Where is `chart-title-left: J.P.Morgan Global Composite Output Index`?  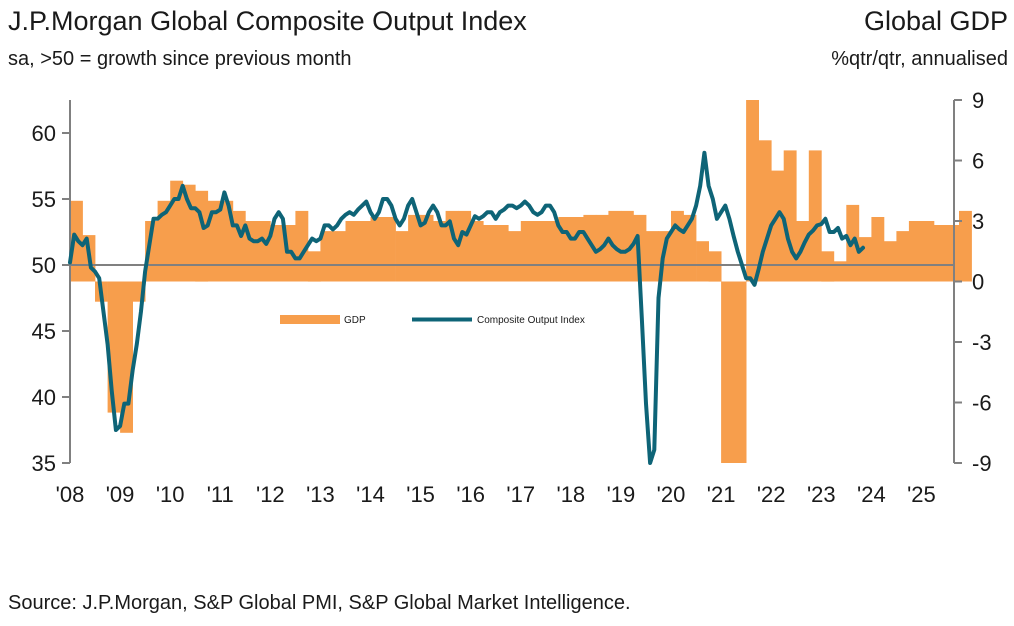 chart-title-left: J.P.Morgan Global Composite Output Index is located at coordinates (267, 21).